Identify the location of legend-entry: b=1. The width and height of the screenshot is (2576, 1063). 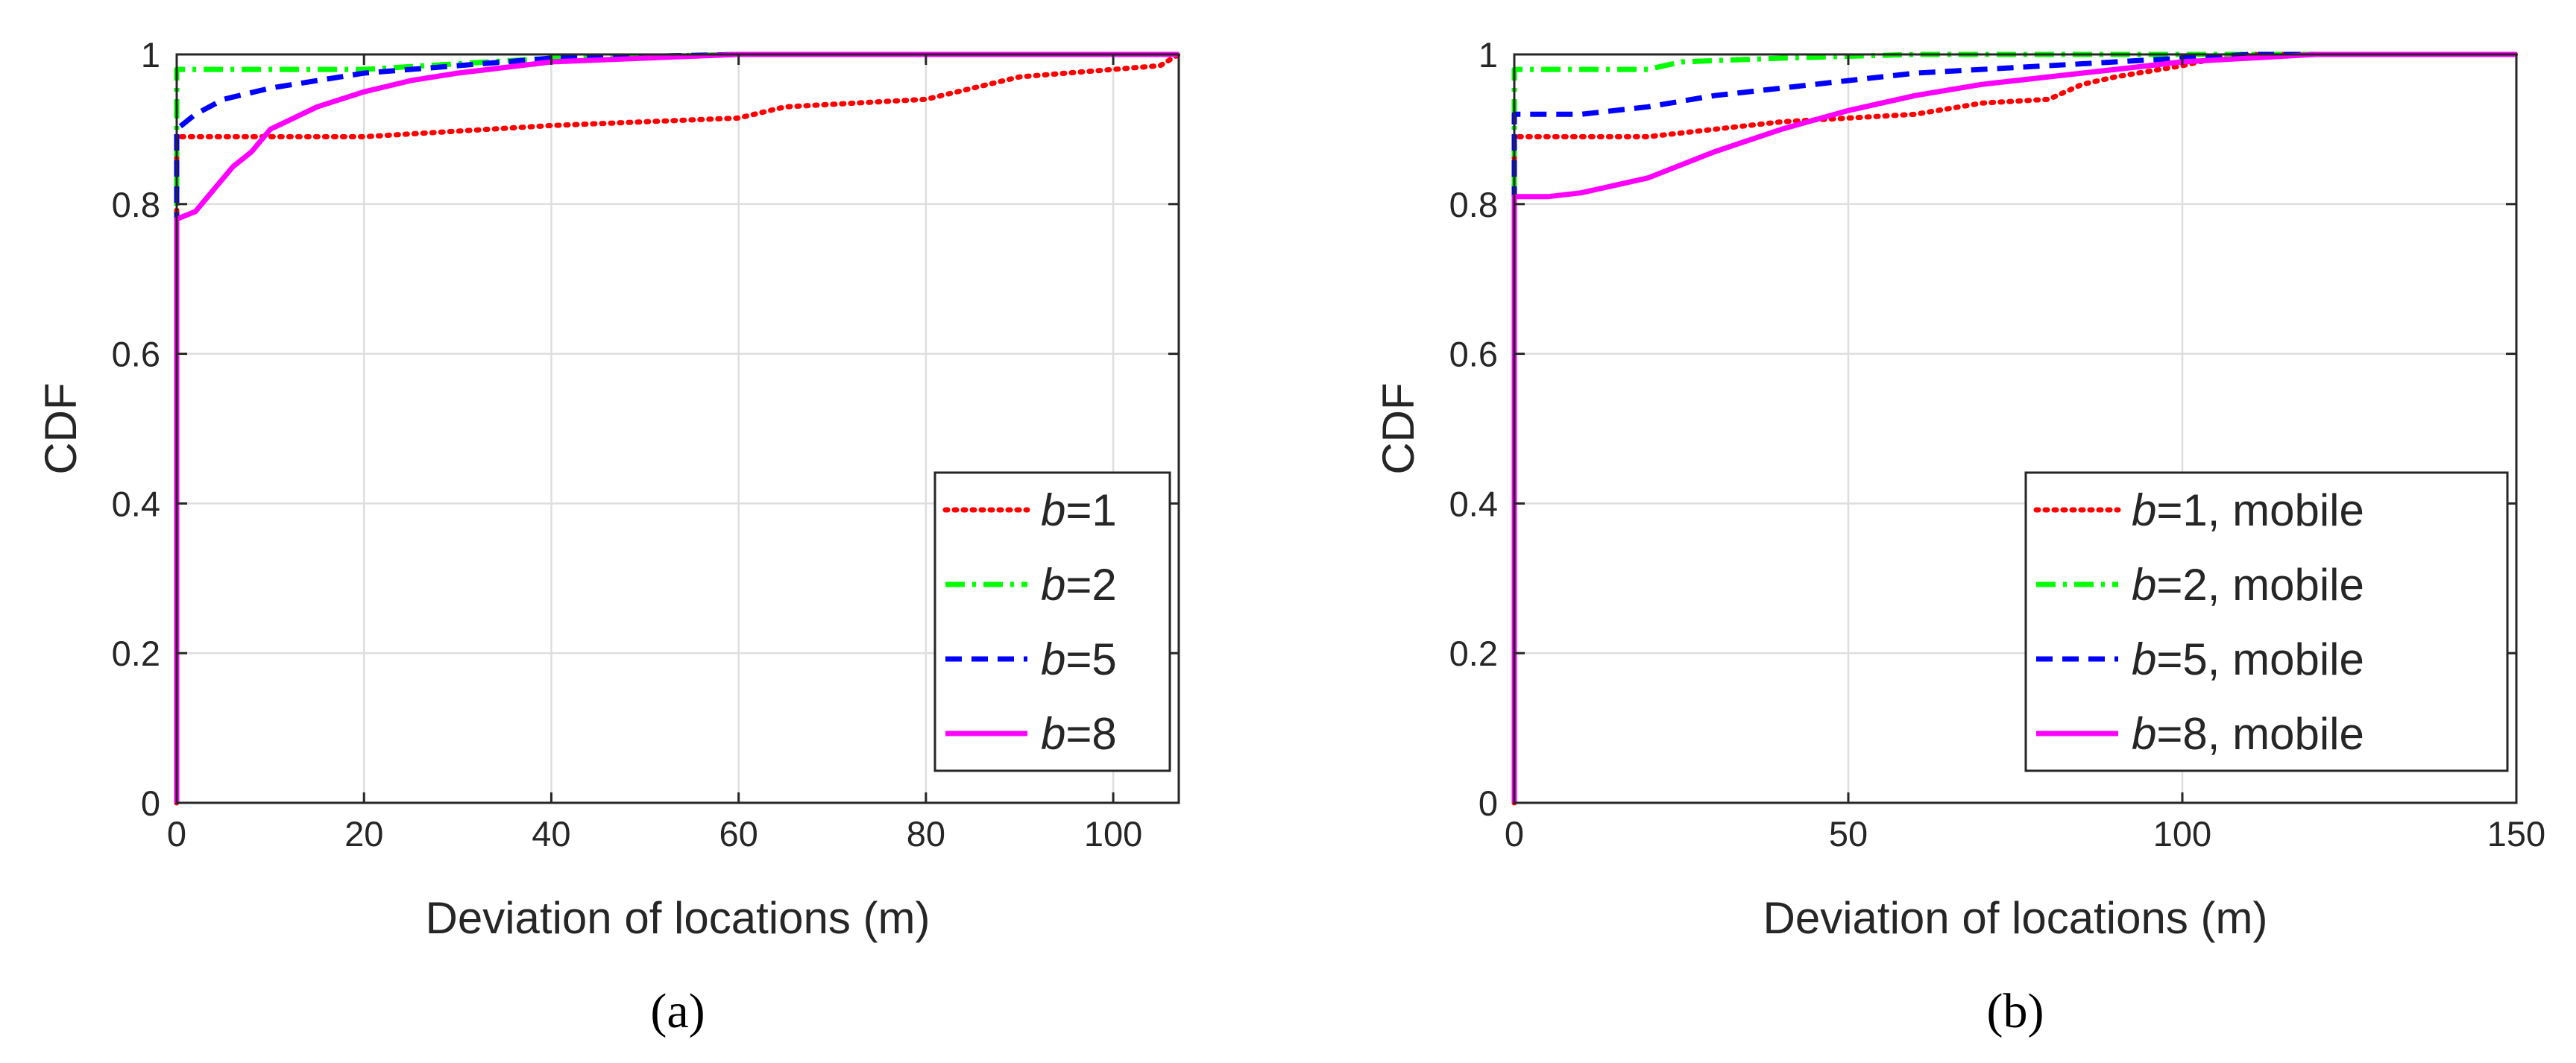
(1079, 510).